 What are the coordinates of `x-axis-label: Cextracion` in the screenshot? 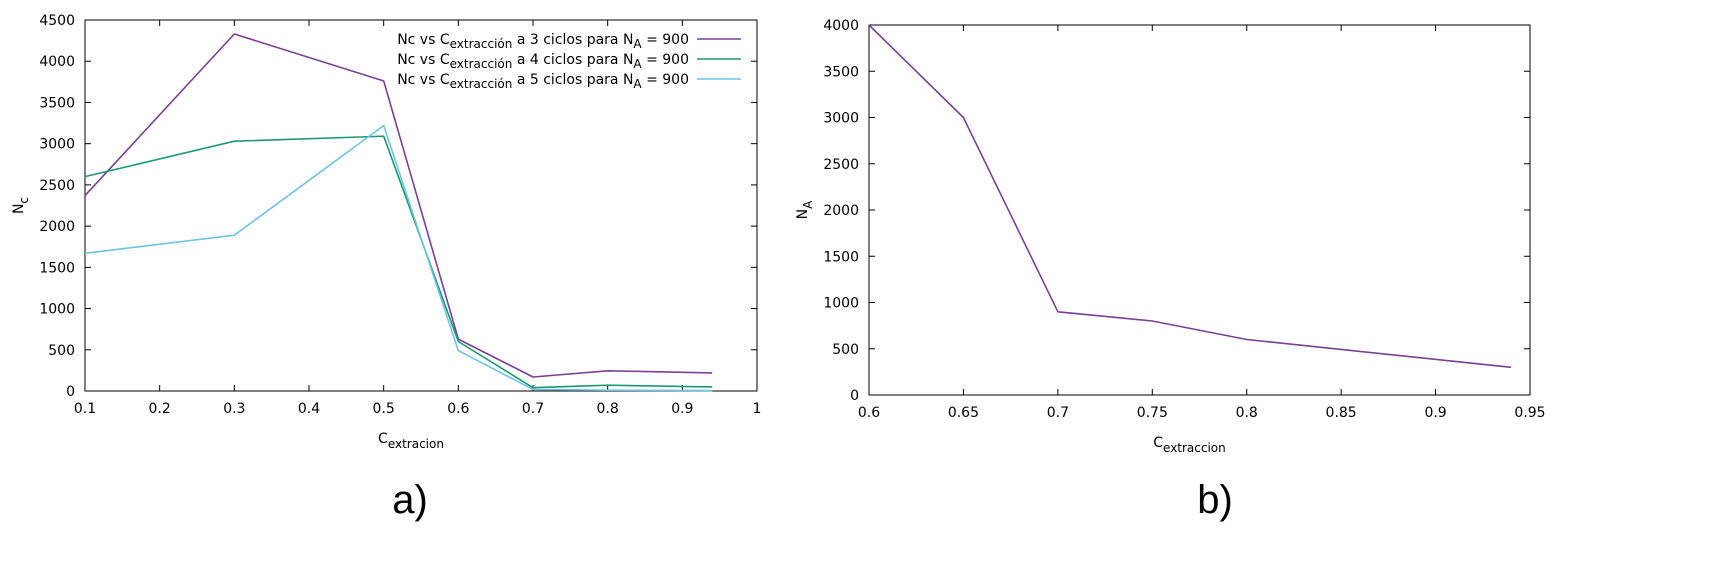 It's located at (411, 441).